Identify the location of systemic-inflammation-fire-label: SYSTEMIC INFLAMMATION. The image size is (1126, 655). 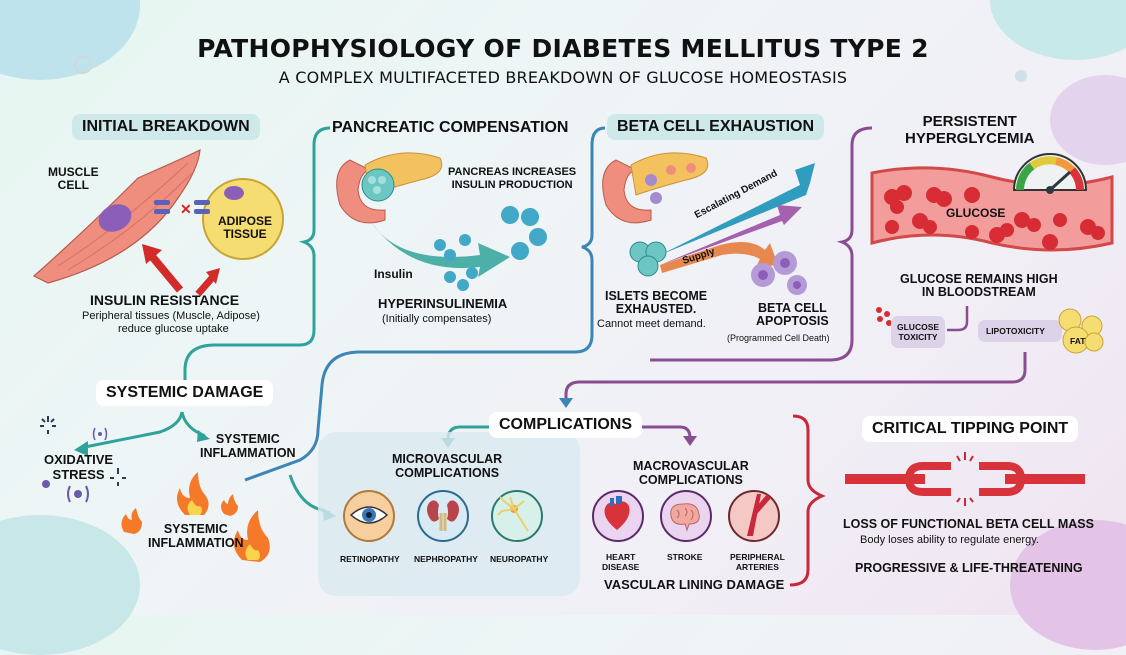
(196, 536).